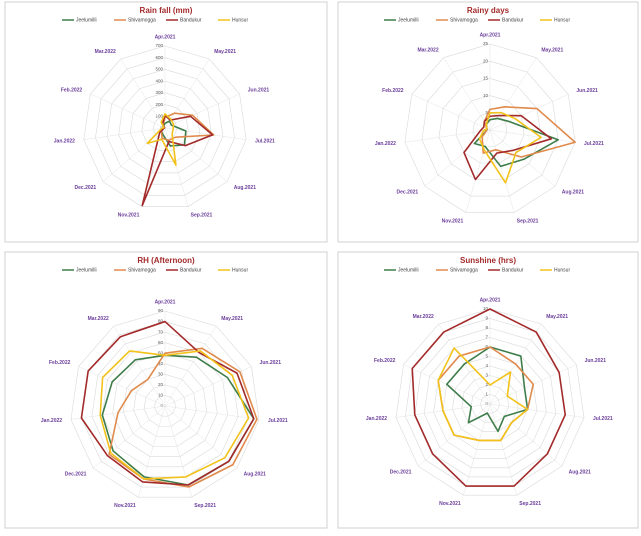 The image size is (641, 536). Describe the element at coordinates (166, 10) in the screenshot. I see `chart-title: Rain fall (mm)` at that location.